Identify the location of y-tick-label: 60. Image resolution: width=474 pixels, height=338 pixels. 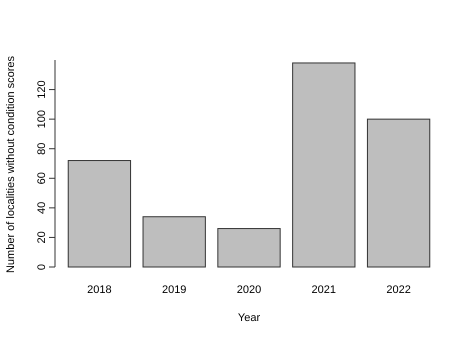
(42, 178).